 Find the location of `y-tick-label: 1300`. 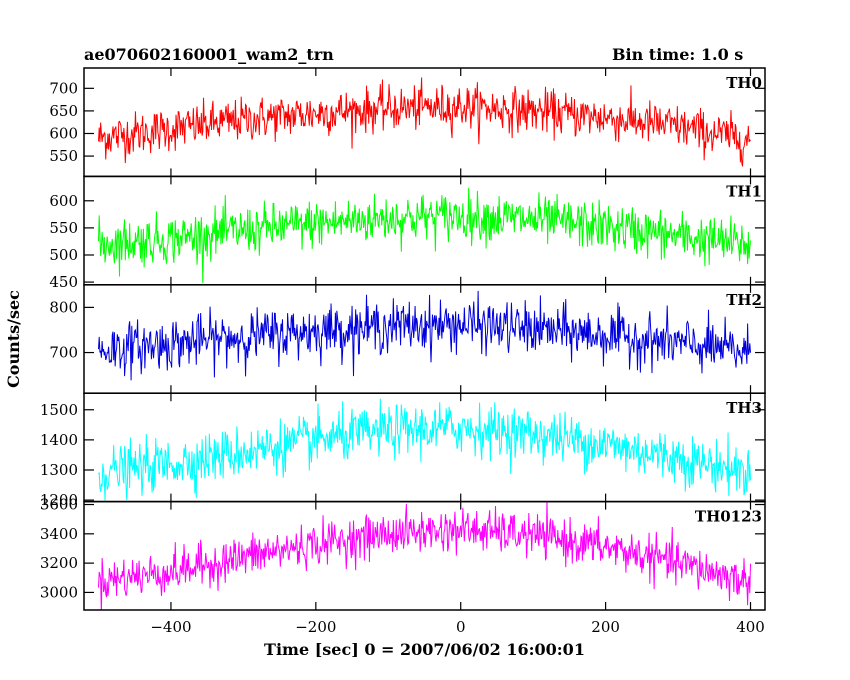

y-tick-label: 1300 is located at coordinates (59, 470).